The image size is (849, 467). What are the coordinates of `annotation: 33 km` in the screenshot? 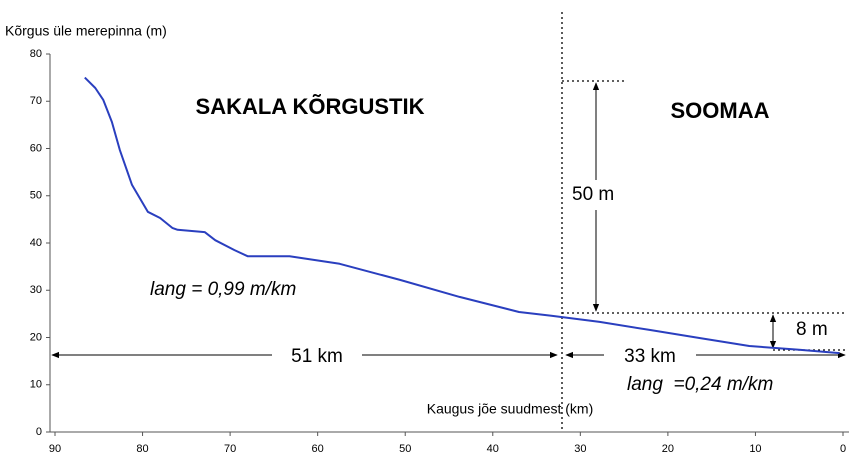 It's located at (650, 356).